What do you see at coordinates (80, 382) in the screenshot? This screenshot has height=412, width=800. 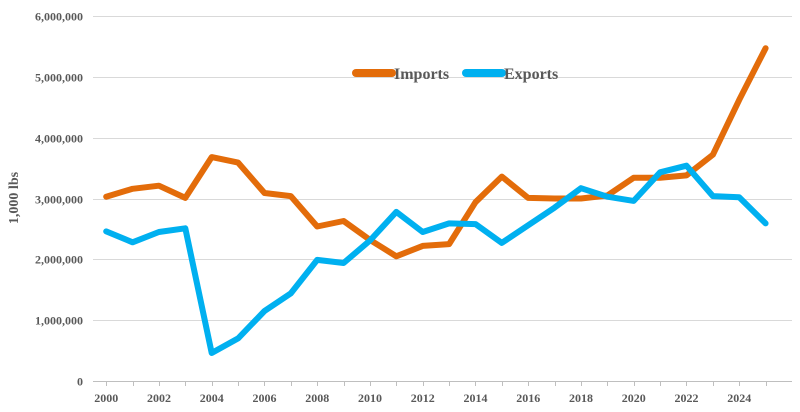 I see `y-tick-label: 0` at bounding box center [80, 382].